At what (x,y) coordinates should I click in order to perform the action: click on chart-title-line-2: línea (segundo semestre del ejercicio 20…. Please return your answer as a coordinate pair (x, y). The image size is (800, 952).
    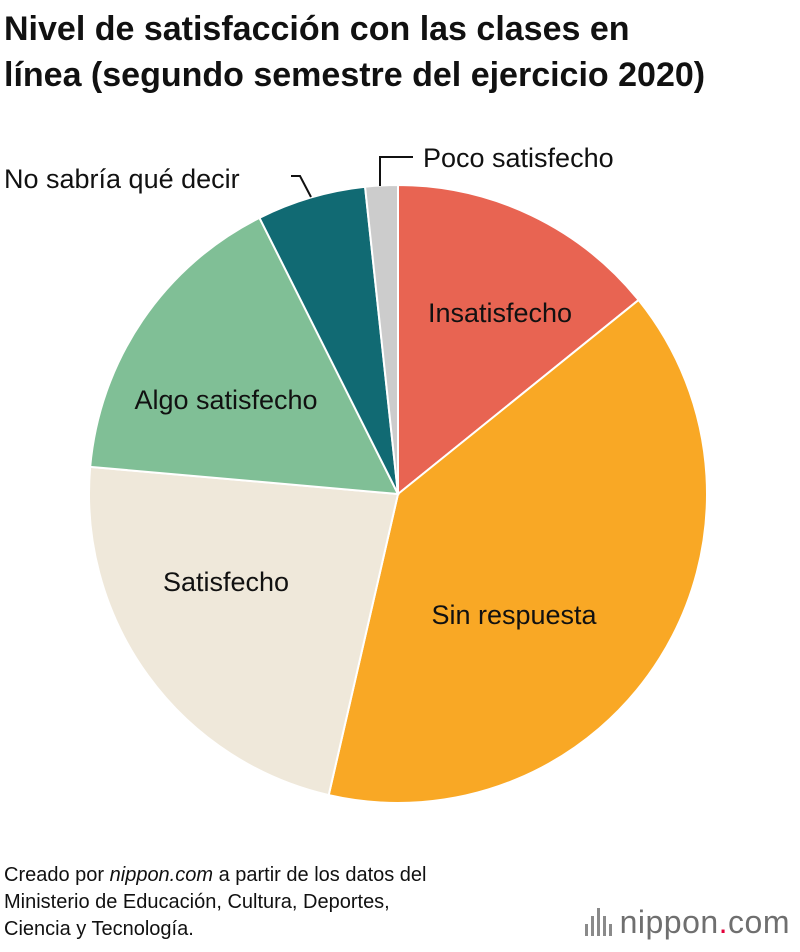
    Looking at the image, I should click on (355, 75).